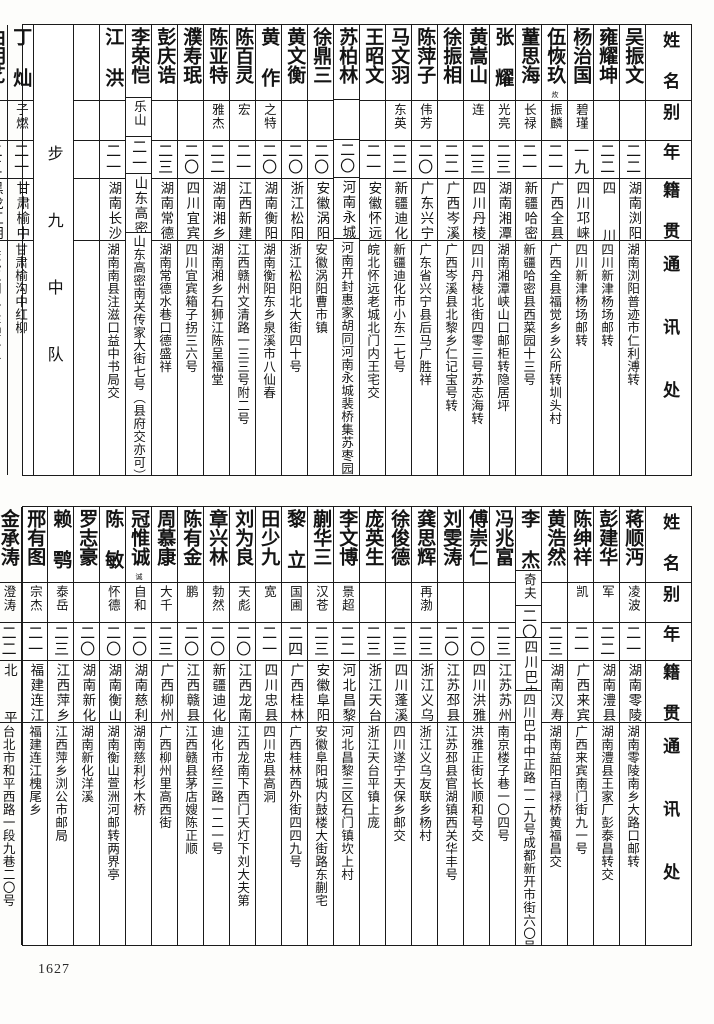 The image size is (714, 1024). I want to click on person-name-cell: 苏柏林, so click(346, 63).